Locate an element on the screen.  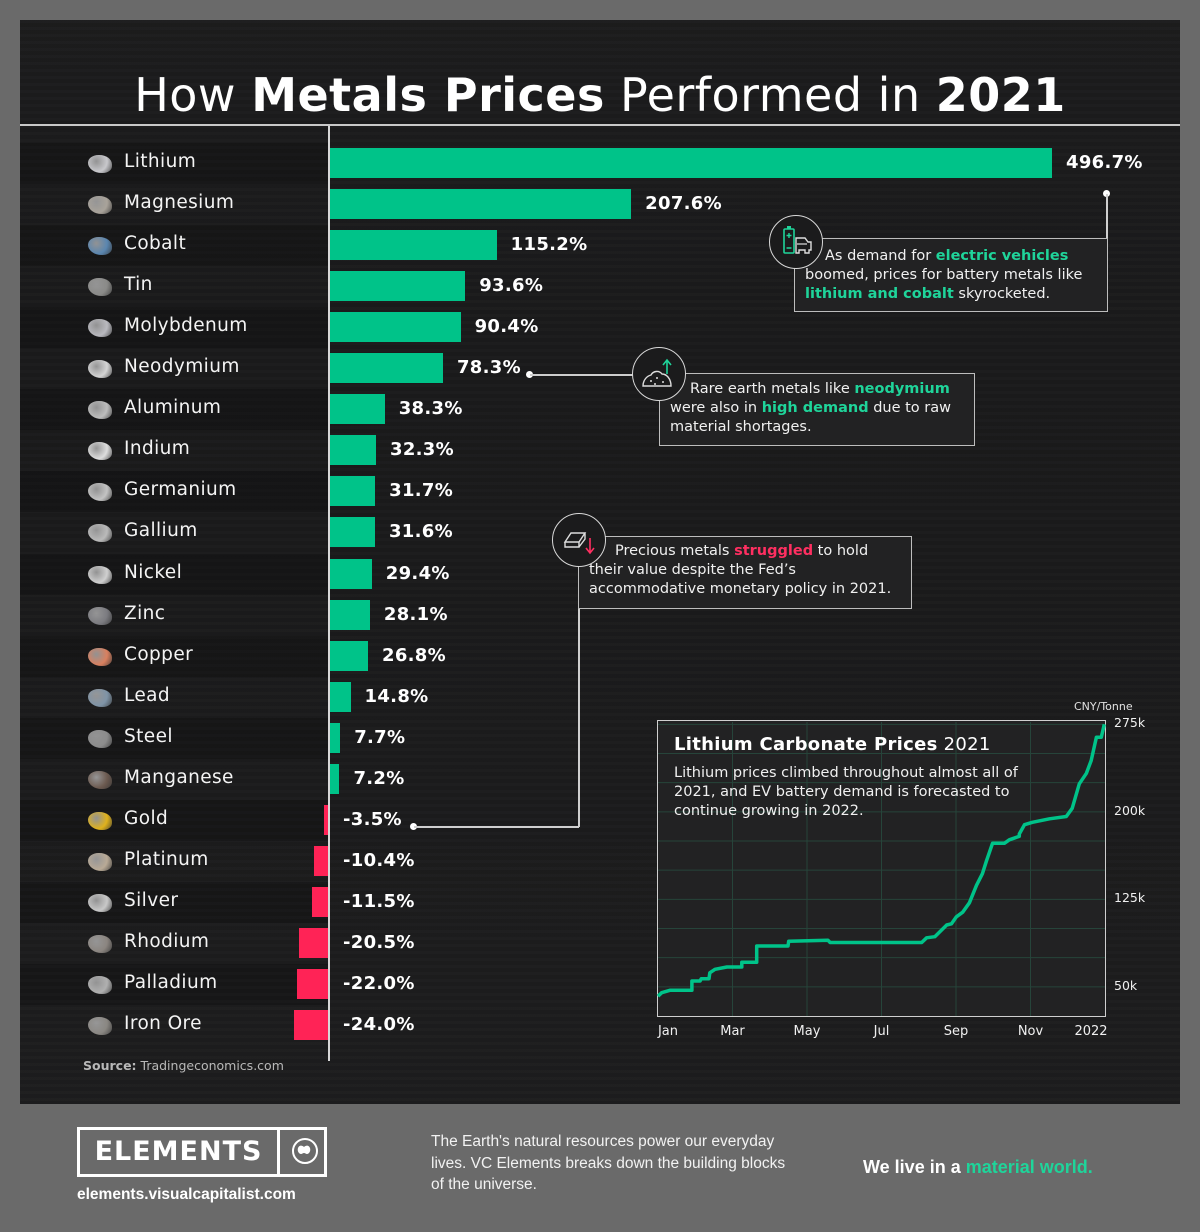
metal-label: Tin is located at coordinates (138, 285).